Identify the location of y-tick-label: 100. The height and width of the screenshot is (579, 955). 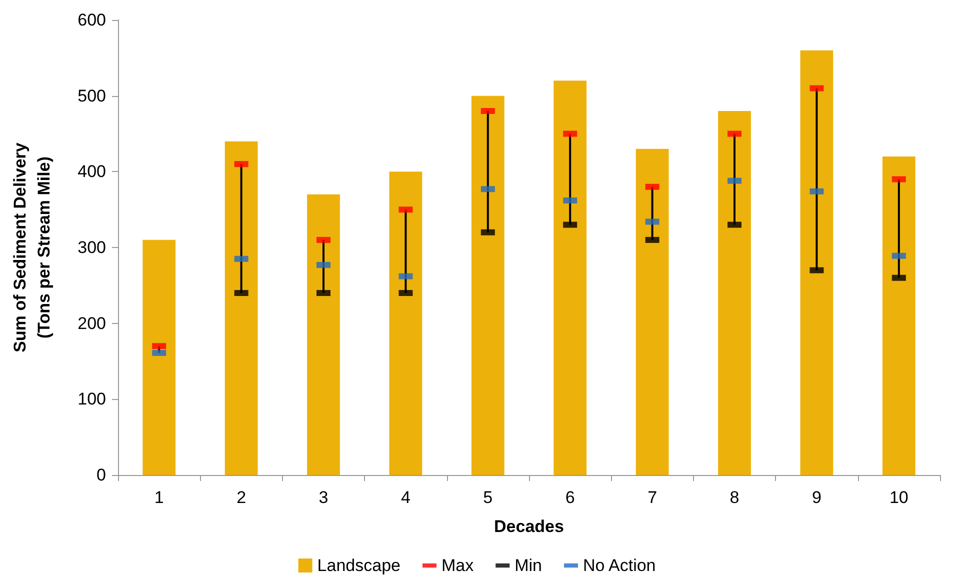
(92, 399).